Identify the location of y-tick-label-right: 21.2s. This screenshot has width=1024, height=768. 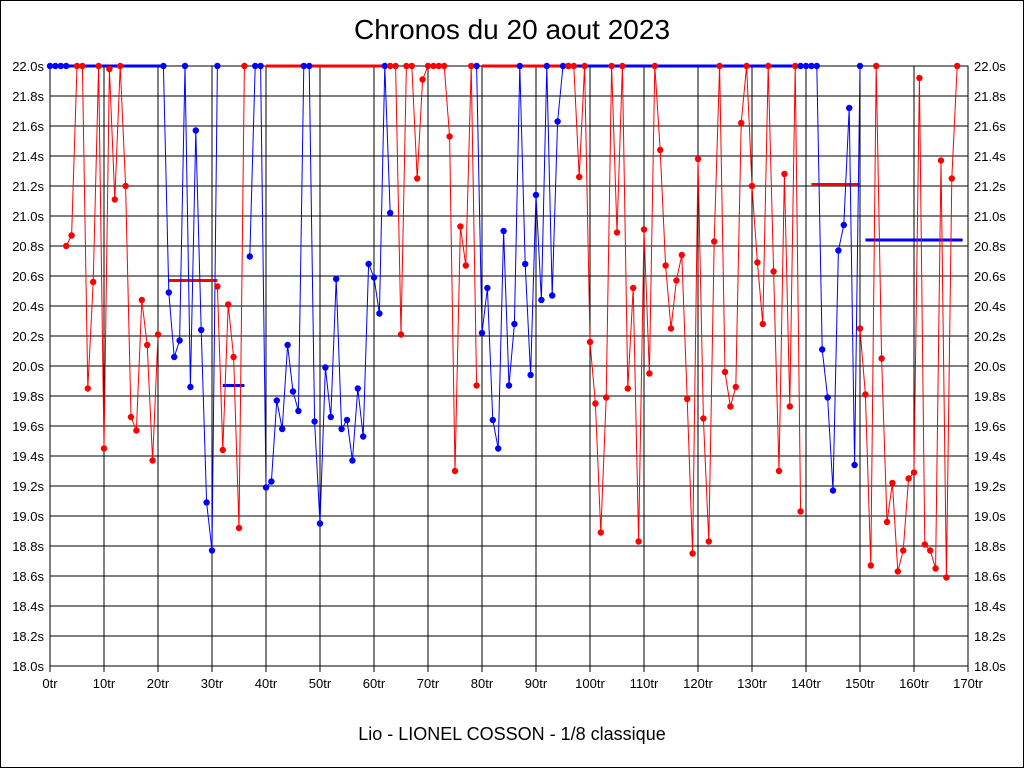
(990, 186).